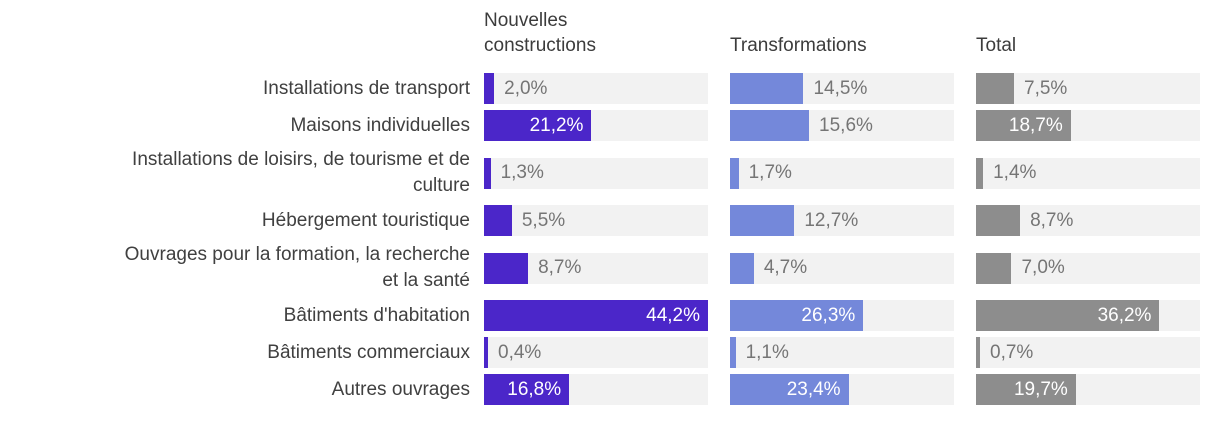  What do you see at coordinates (673, 315) in the screenshot?
I see `value-label: 44,2%` at bounding box center [673, 315].